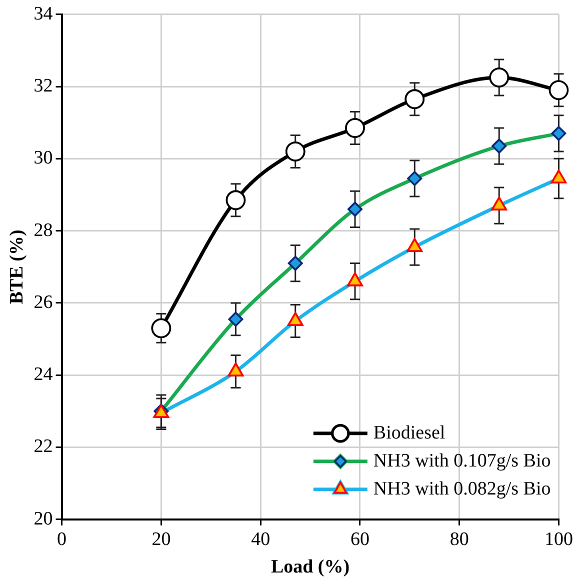  What do you see at coordinates (62, 539) in the screenshot?
I see `x-tick-label: 0` at bounding box center [62, 539].